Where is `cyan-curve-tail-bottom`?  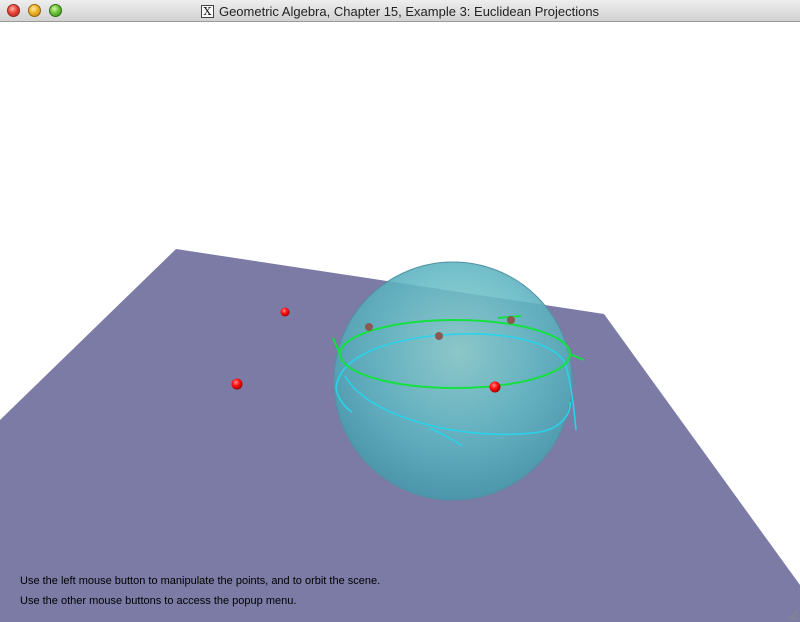 cyan-curve-tail-bottom is located at coordinates (446, 437).